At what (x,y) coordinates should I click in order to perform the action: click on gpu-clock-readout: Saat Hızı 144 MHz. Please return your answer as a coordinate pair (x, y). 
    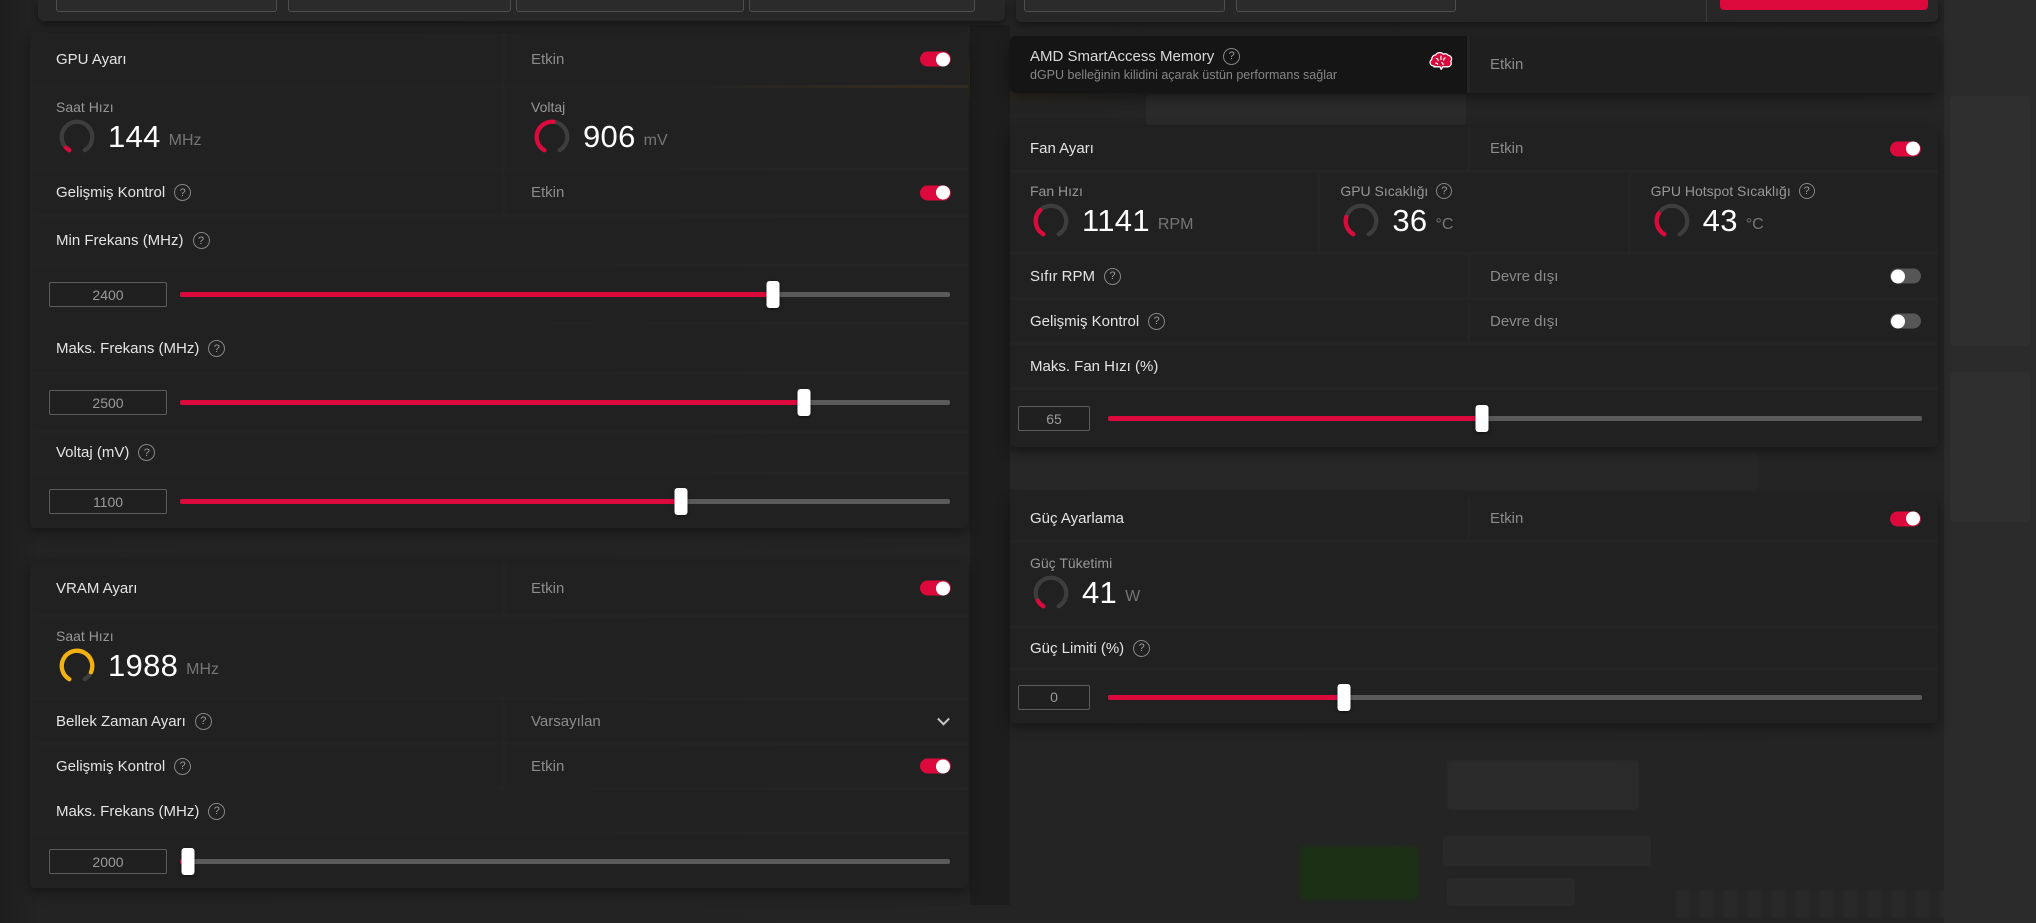
    Looking at the image, I should click on (266, 128).